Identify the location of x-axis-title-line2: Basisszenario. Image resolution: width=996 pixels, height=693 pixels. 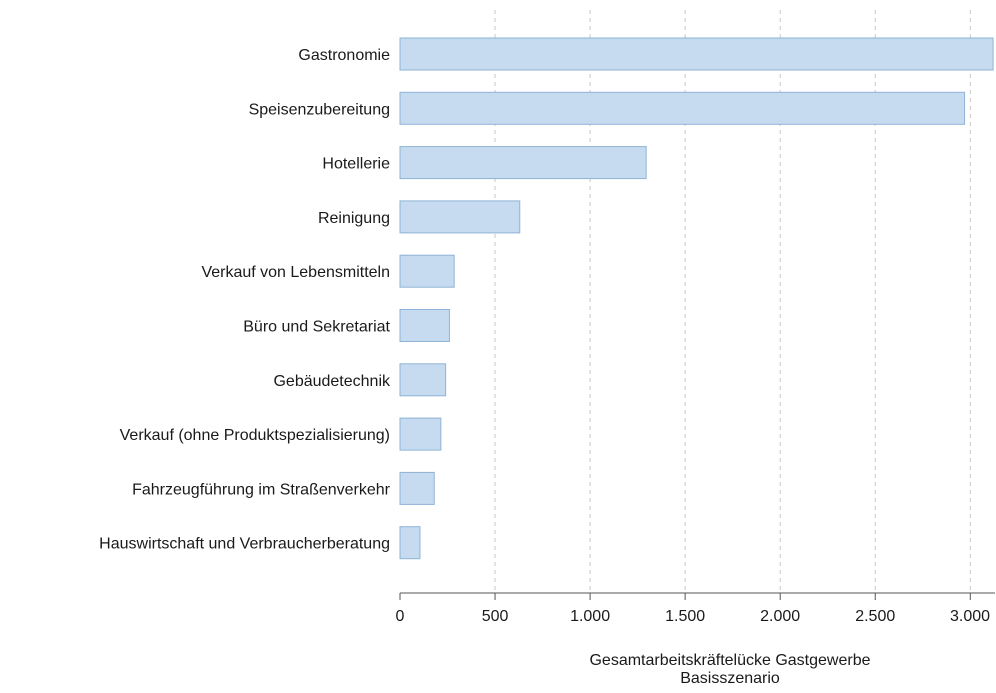
(730, 678).